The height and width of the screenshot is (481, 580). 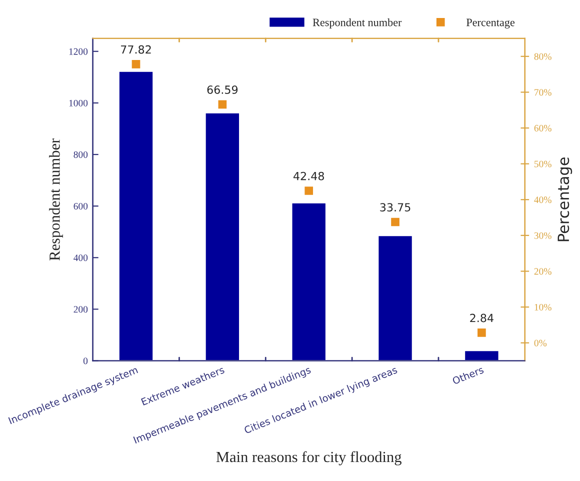 What do you see at coordinates (78, 103) in the screenshot?
I see `y-tick-label: 1000` at bounding box center [78, 103].